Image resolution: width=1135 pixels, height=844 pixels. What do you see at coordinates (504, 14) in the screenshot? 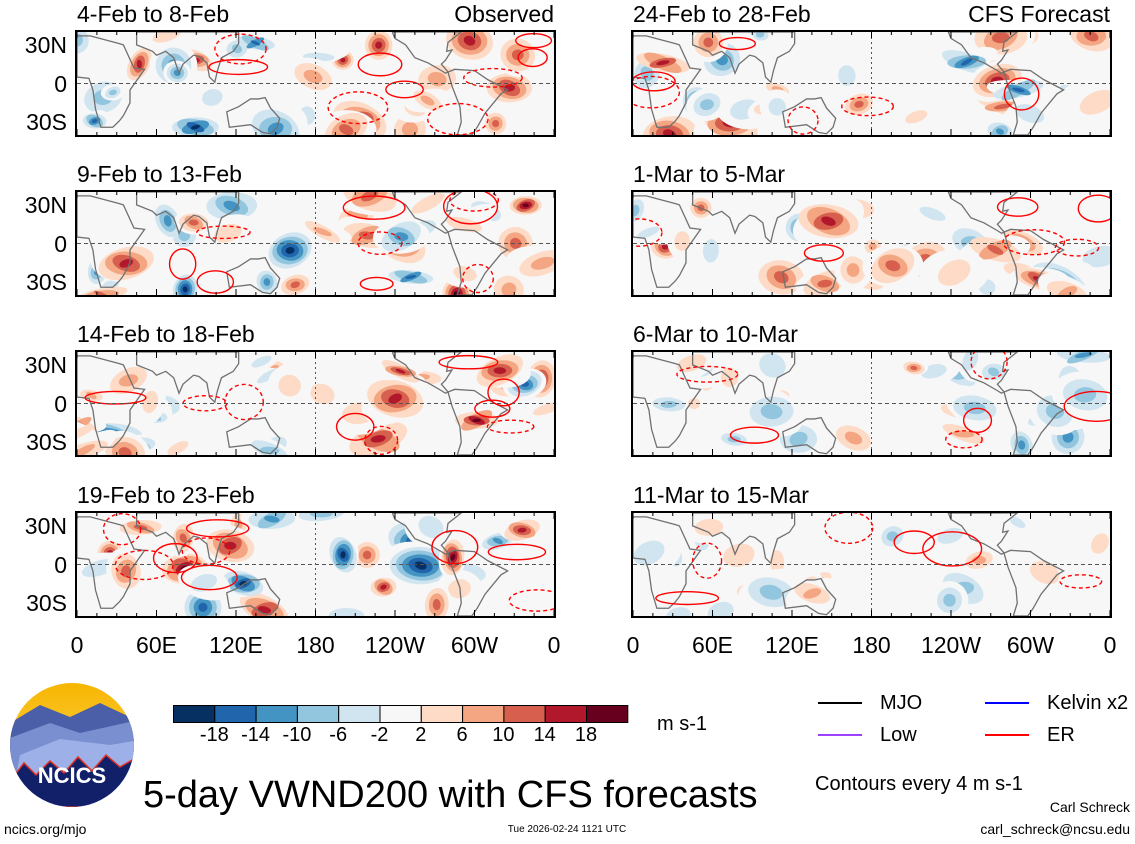
I see `panel-tag: Observed` at bounding box center [504, 14].